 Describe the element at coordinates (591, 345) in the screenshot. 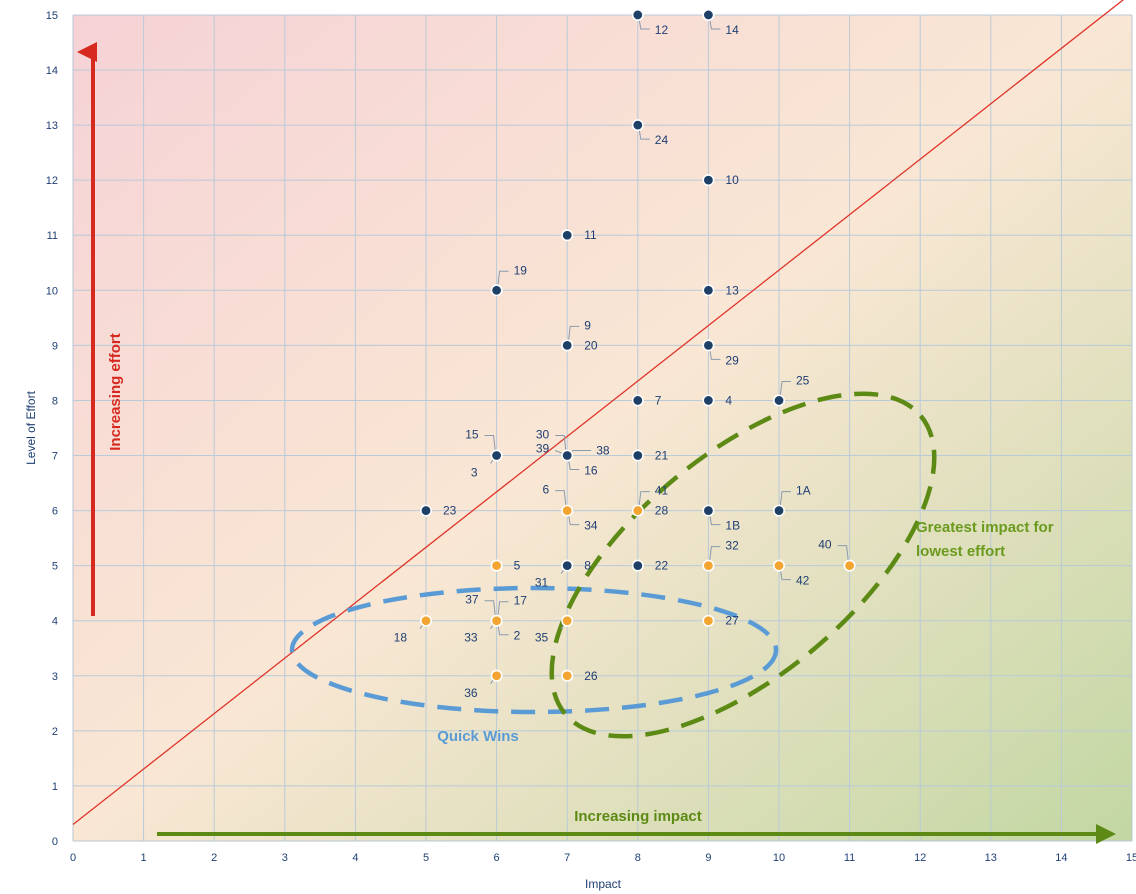

I see `data-label: 20` at that location.